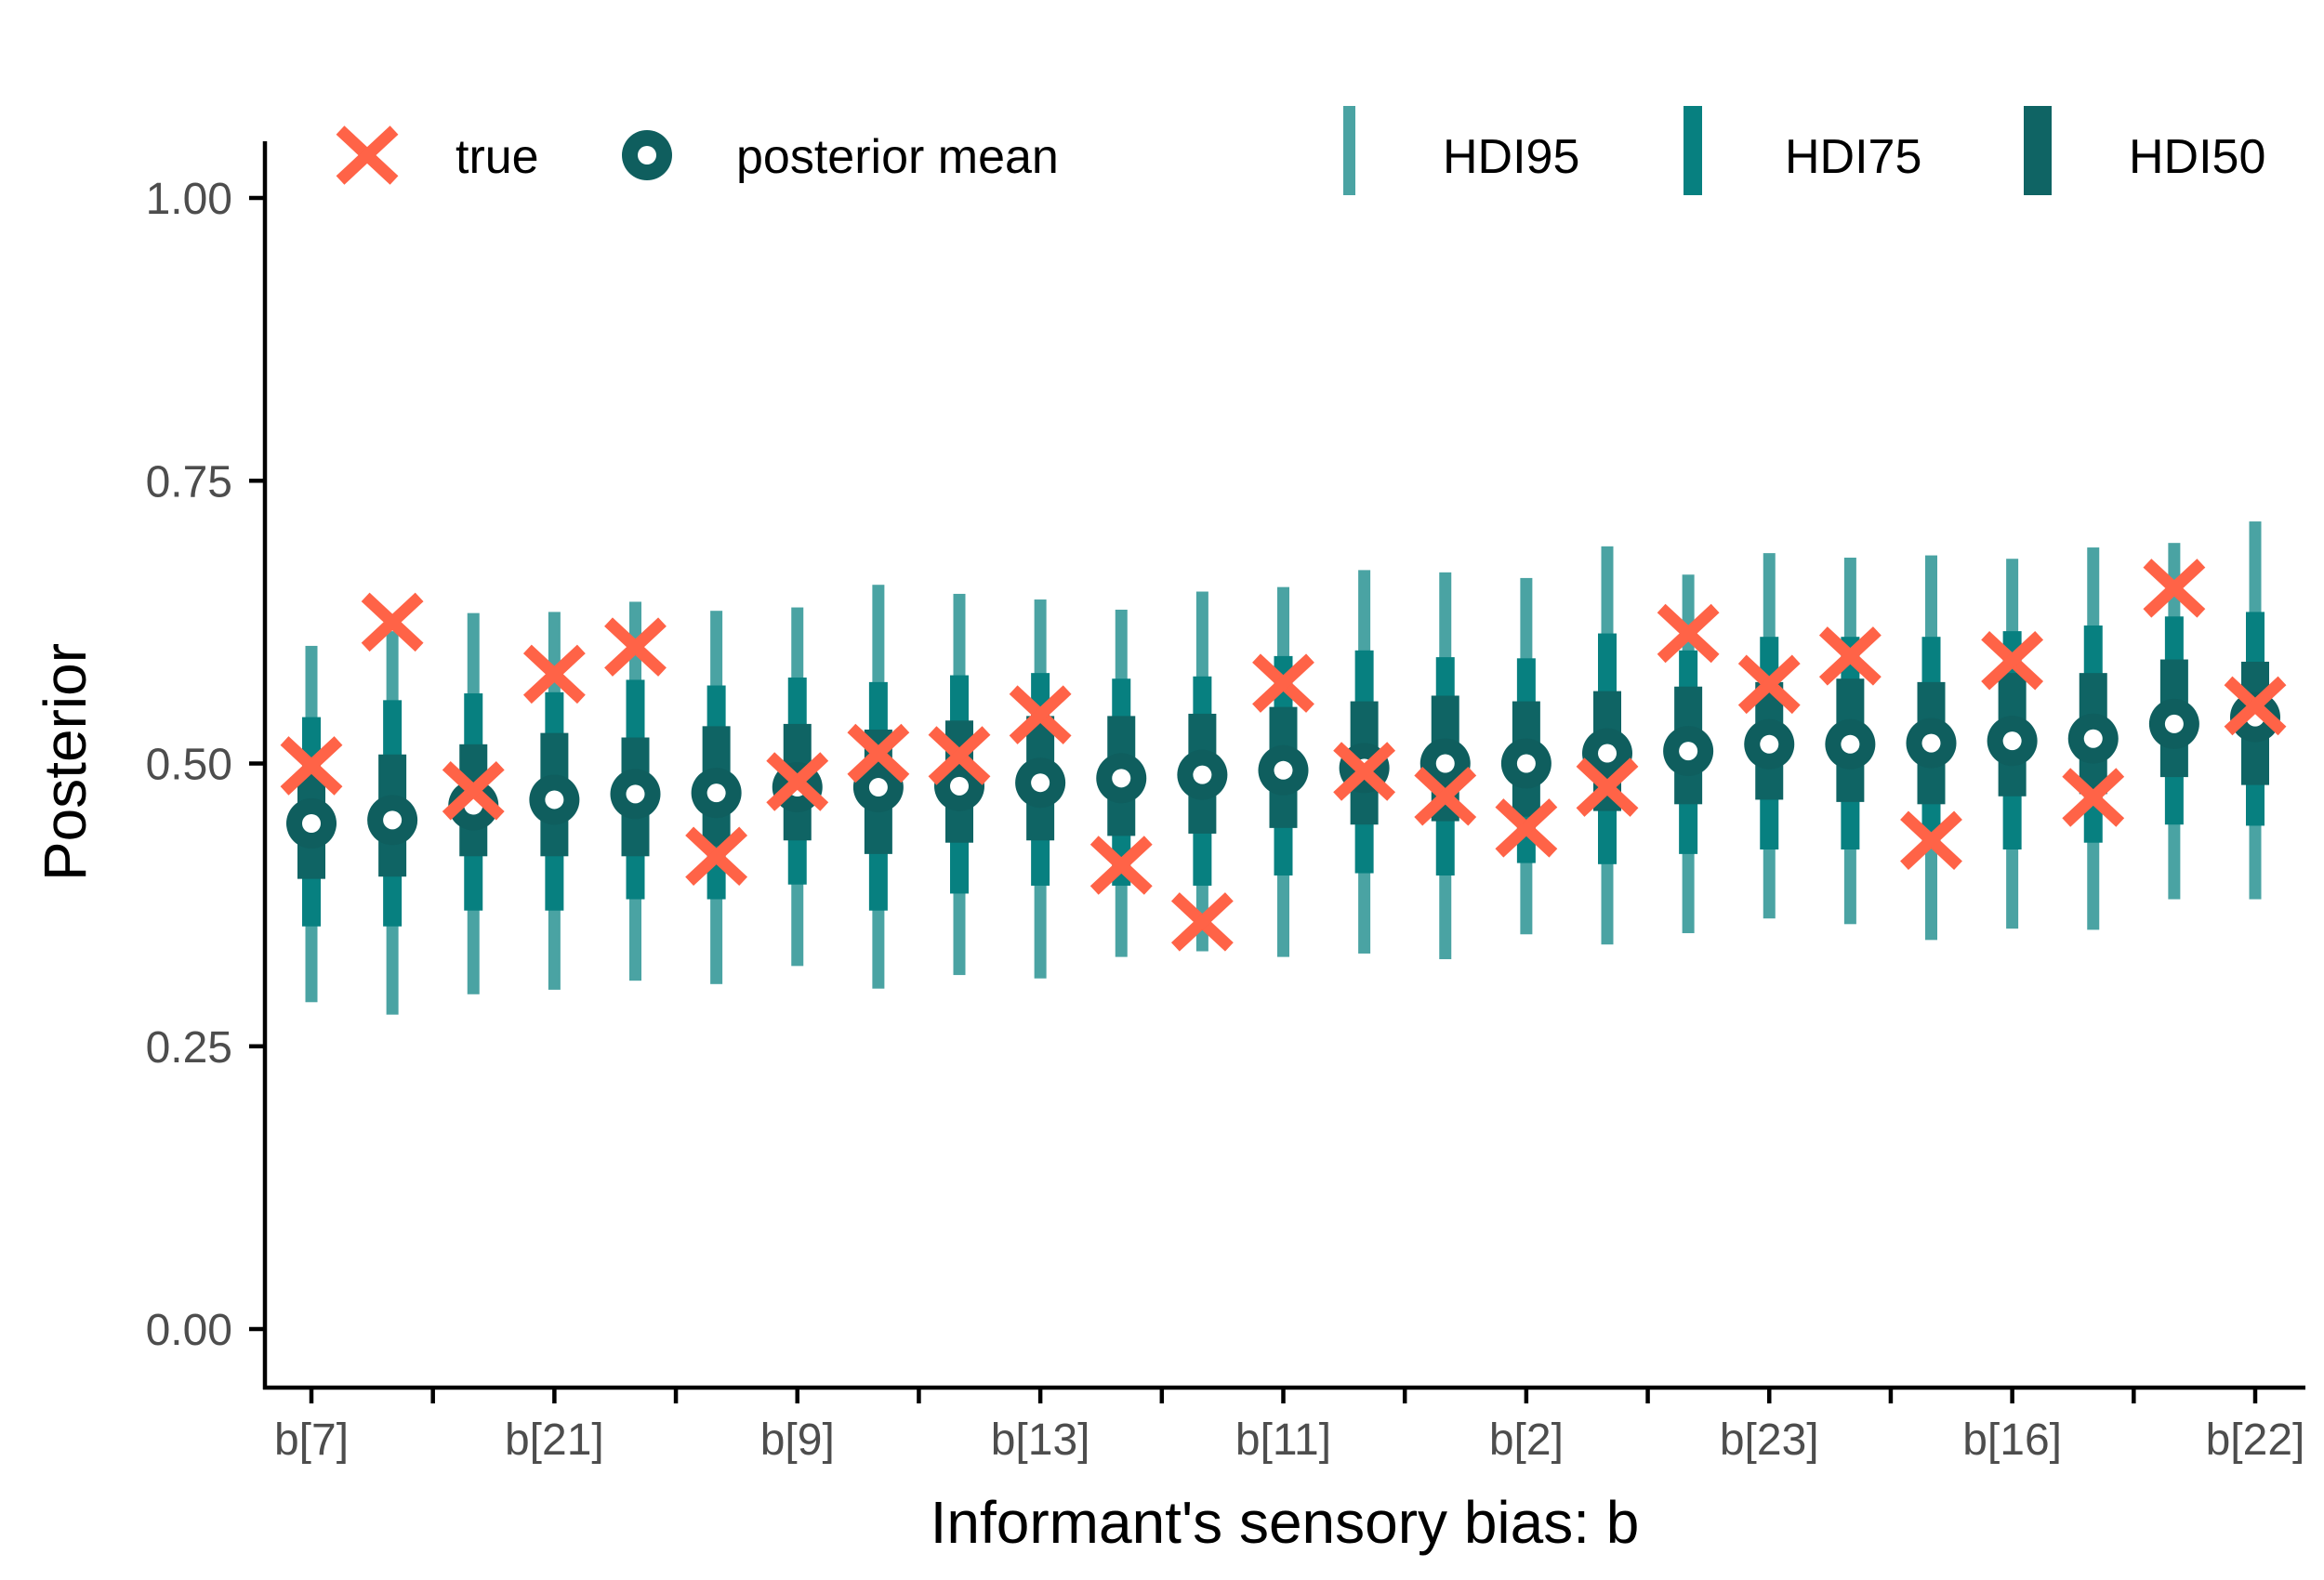 Image resolution: width=2324 pixels, height=1580 pixels. Describe the element at coordinates (189, 1048) in the screenshot. I see `y-tick-label: 0.25` at that location.